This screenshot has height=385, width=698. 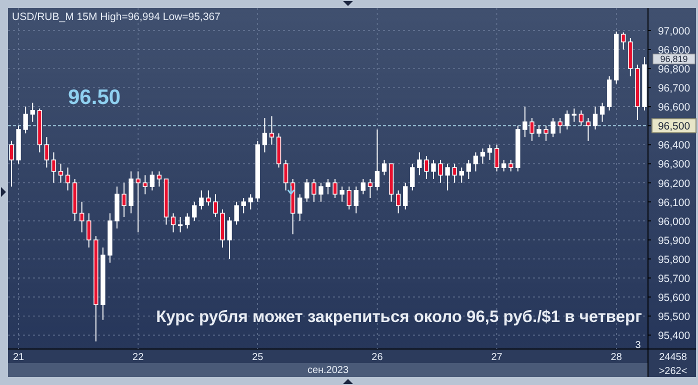 What do you see at coordinates (674, 222) in the screenshot?
I see `y-tick-label: 96,000` at bounding box center [674, 222].